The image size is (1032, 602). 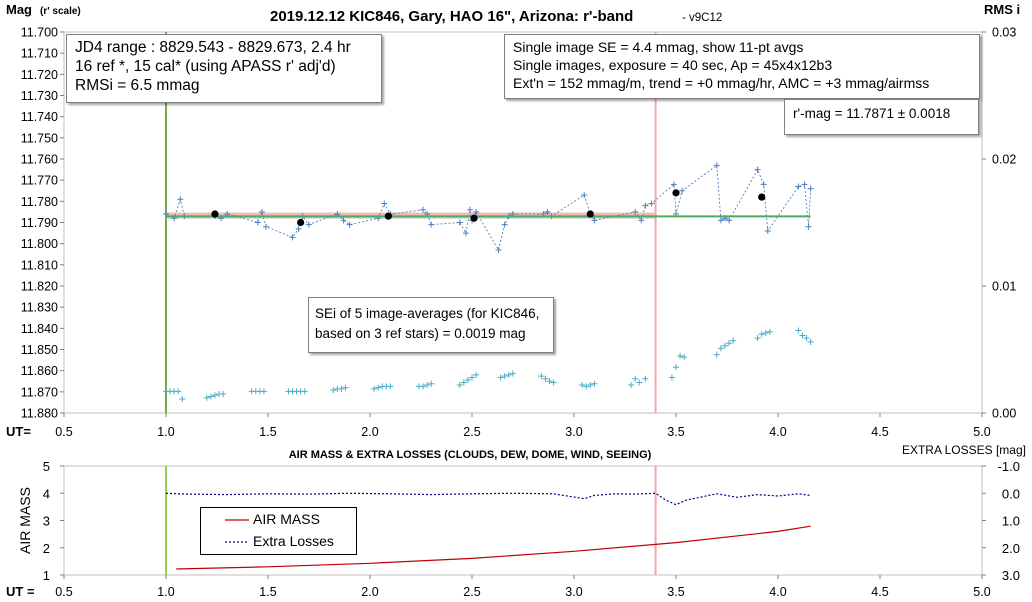 What do you see at coordinates (427, 313) in the screenshot?
I see `sei-line-1: SEi of 5 image-averages (for KIC846,` at bounding box center [427, 313].